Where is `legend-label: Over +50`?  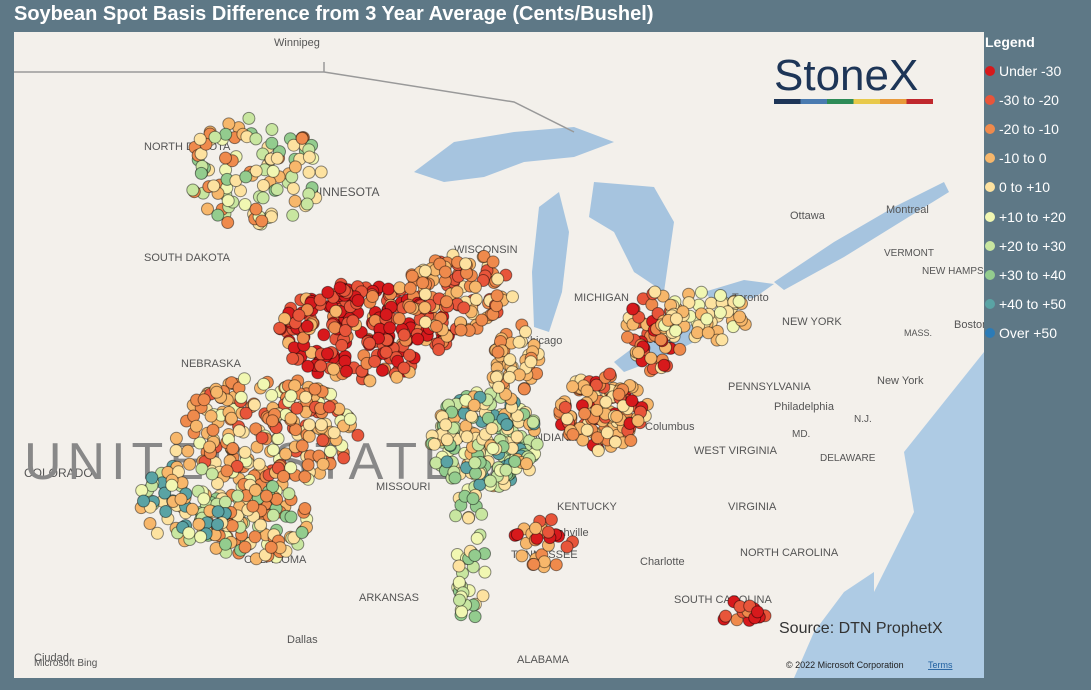 legend-label: Over +50 is located at coordinates (1028, 333).